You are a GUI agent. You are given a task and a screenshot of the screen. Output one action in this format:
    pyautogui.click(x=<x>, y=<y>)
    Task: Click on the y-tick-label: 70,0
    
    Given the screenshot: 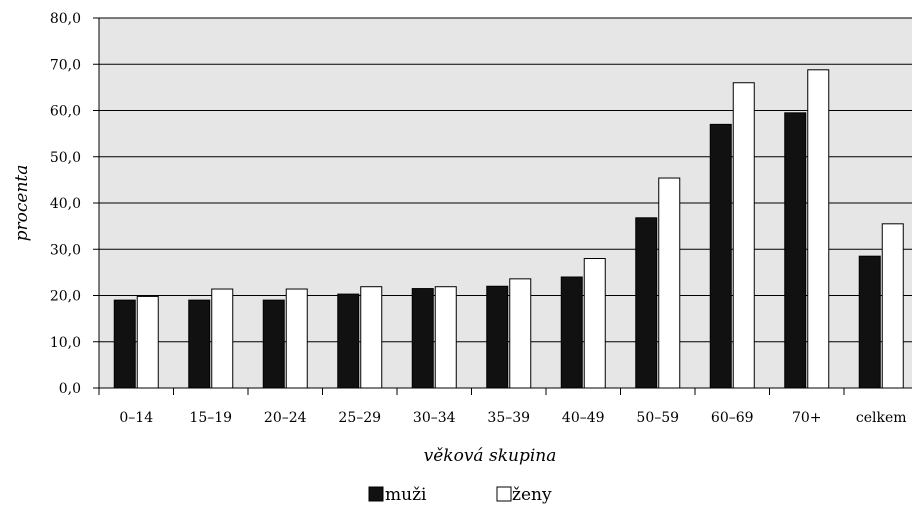 What is the action you would take?
    pyautogui.click(x=65, y=65)
    